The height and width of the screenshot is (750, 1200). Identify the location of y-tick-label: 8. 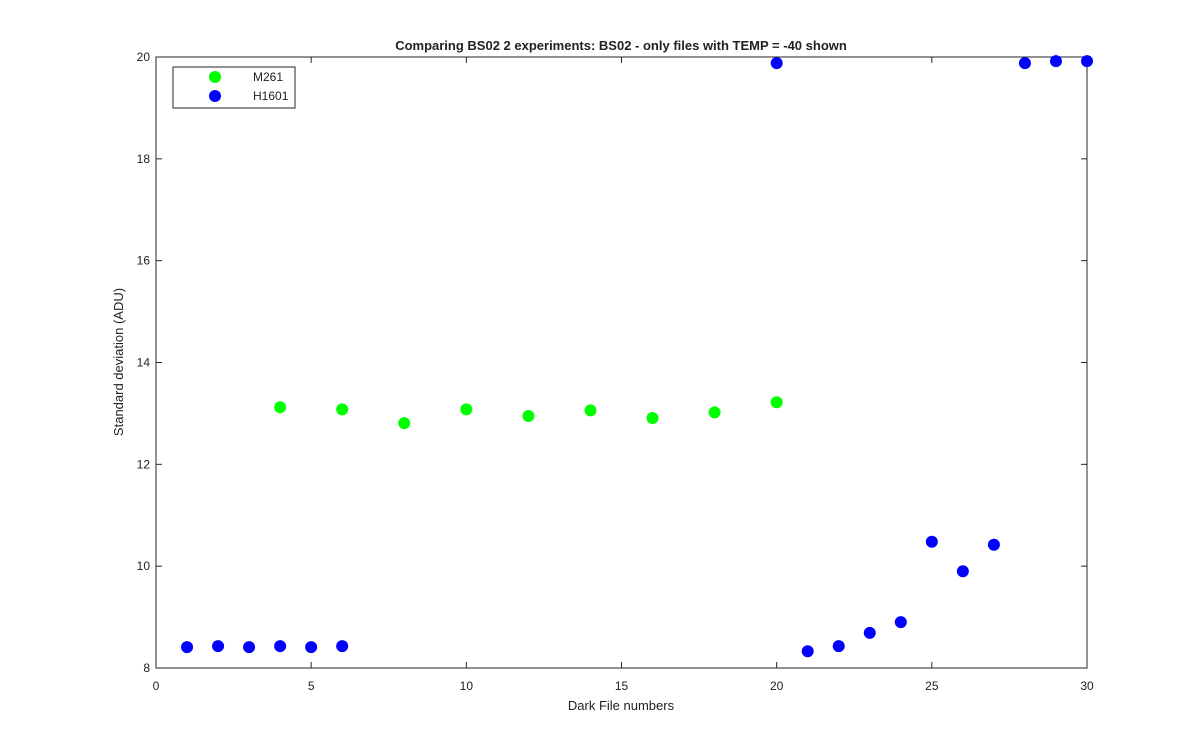
(146, 668).